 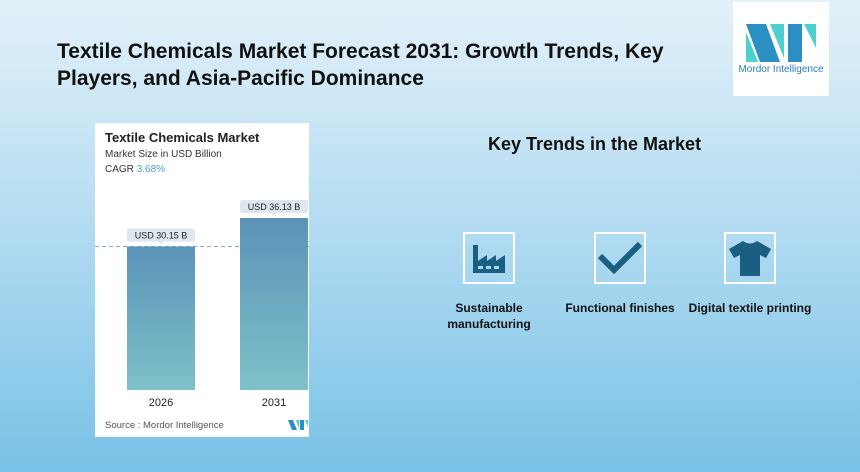 I want to click on logo-mark-icon, so click(x=781, y=42).